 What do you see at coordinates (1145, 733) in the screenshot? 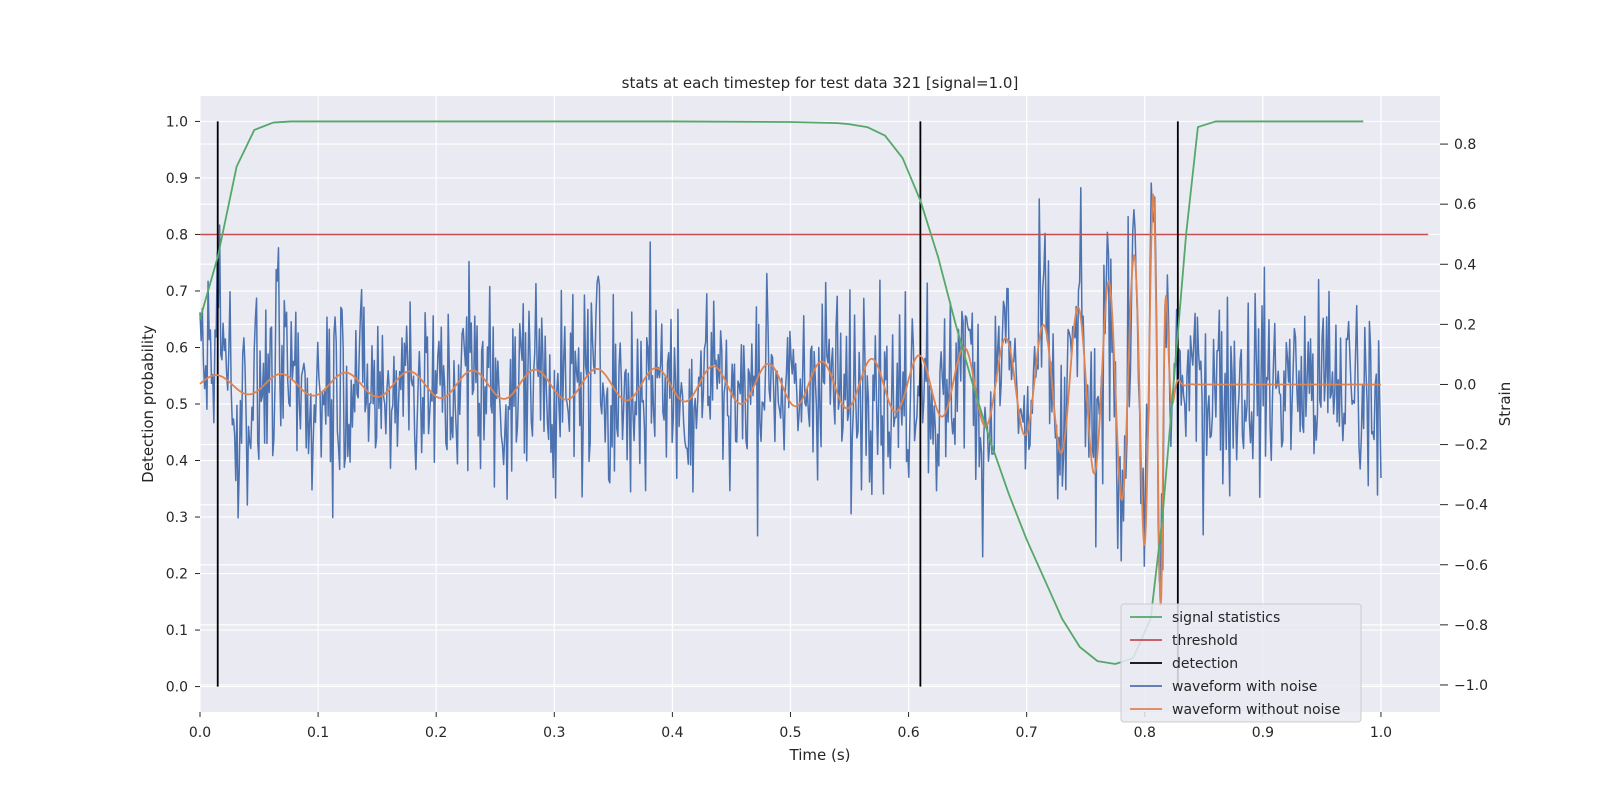
I see `x-tick-label: 0.8` at bounding box center [1145, 733].